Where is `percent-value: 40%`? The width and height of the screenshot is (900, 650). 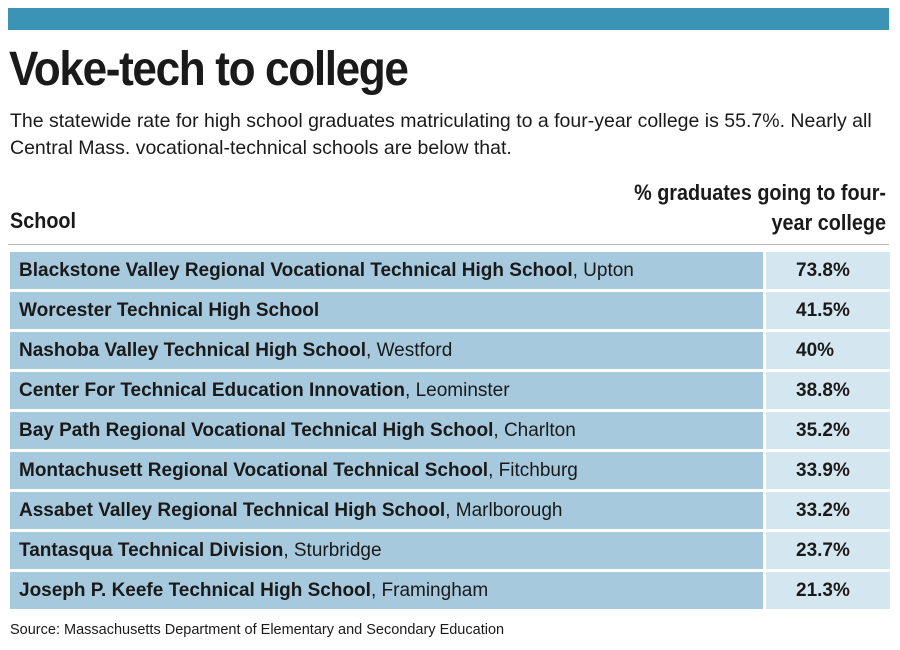
percent-value: 40% is located at coordinates (828, 350).